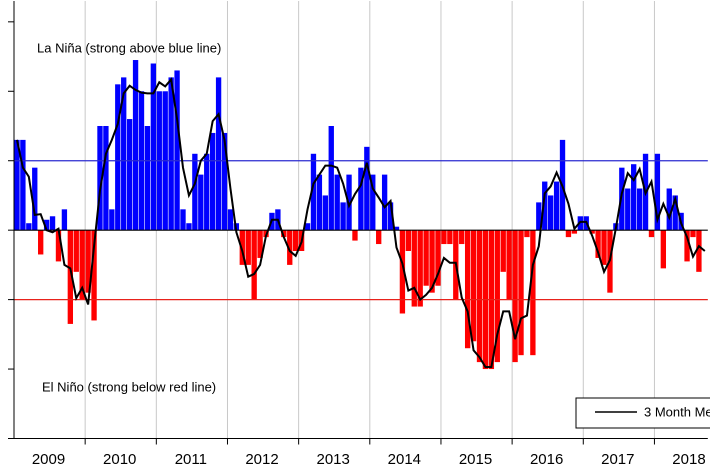 This screenshot has width=710, height=473. I want to click on x-tick-label: 2014, so click(404, 459).